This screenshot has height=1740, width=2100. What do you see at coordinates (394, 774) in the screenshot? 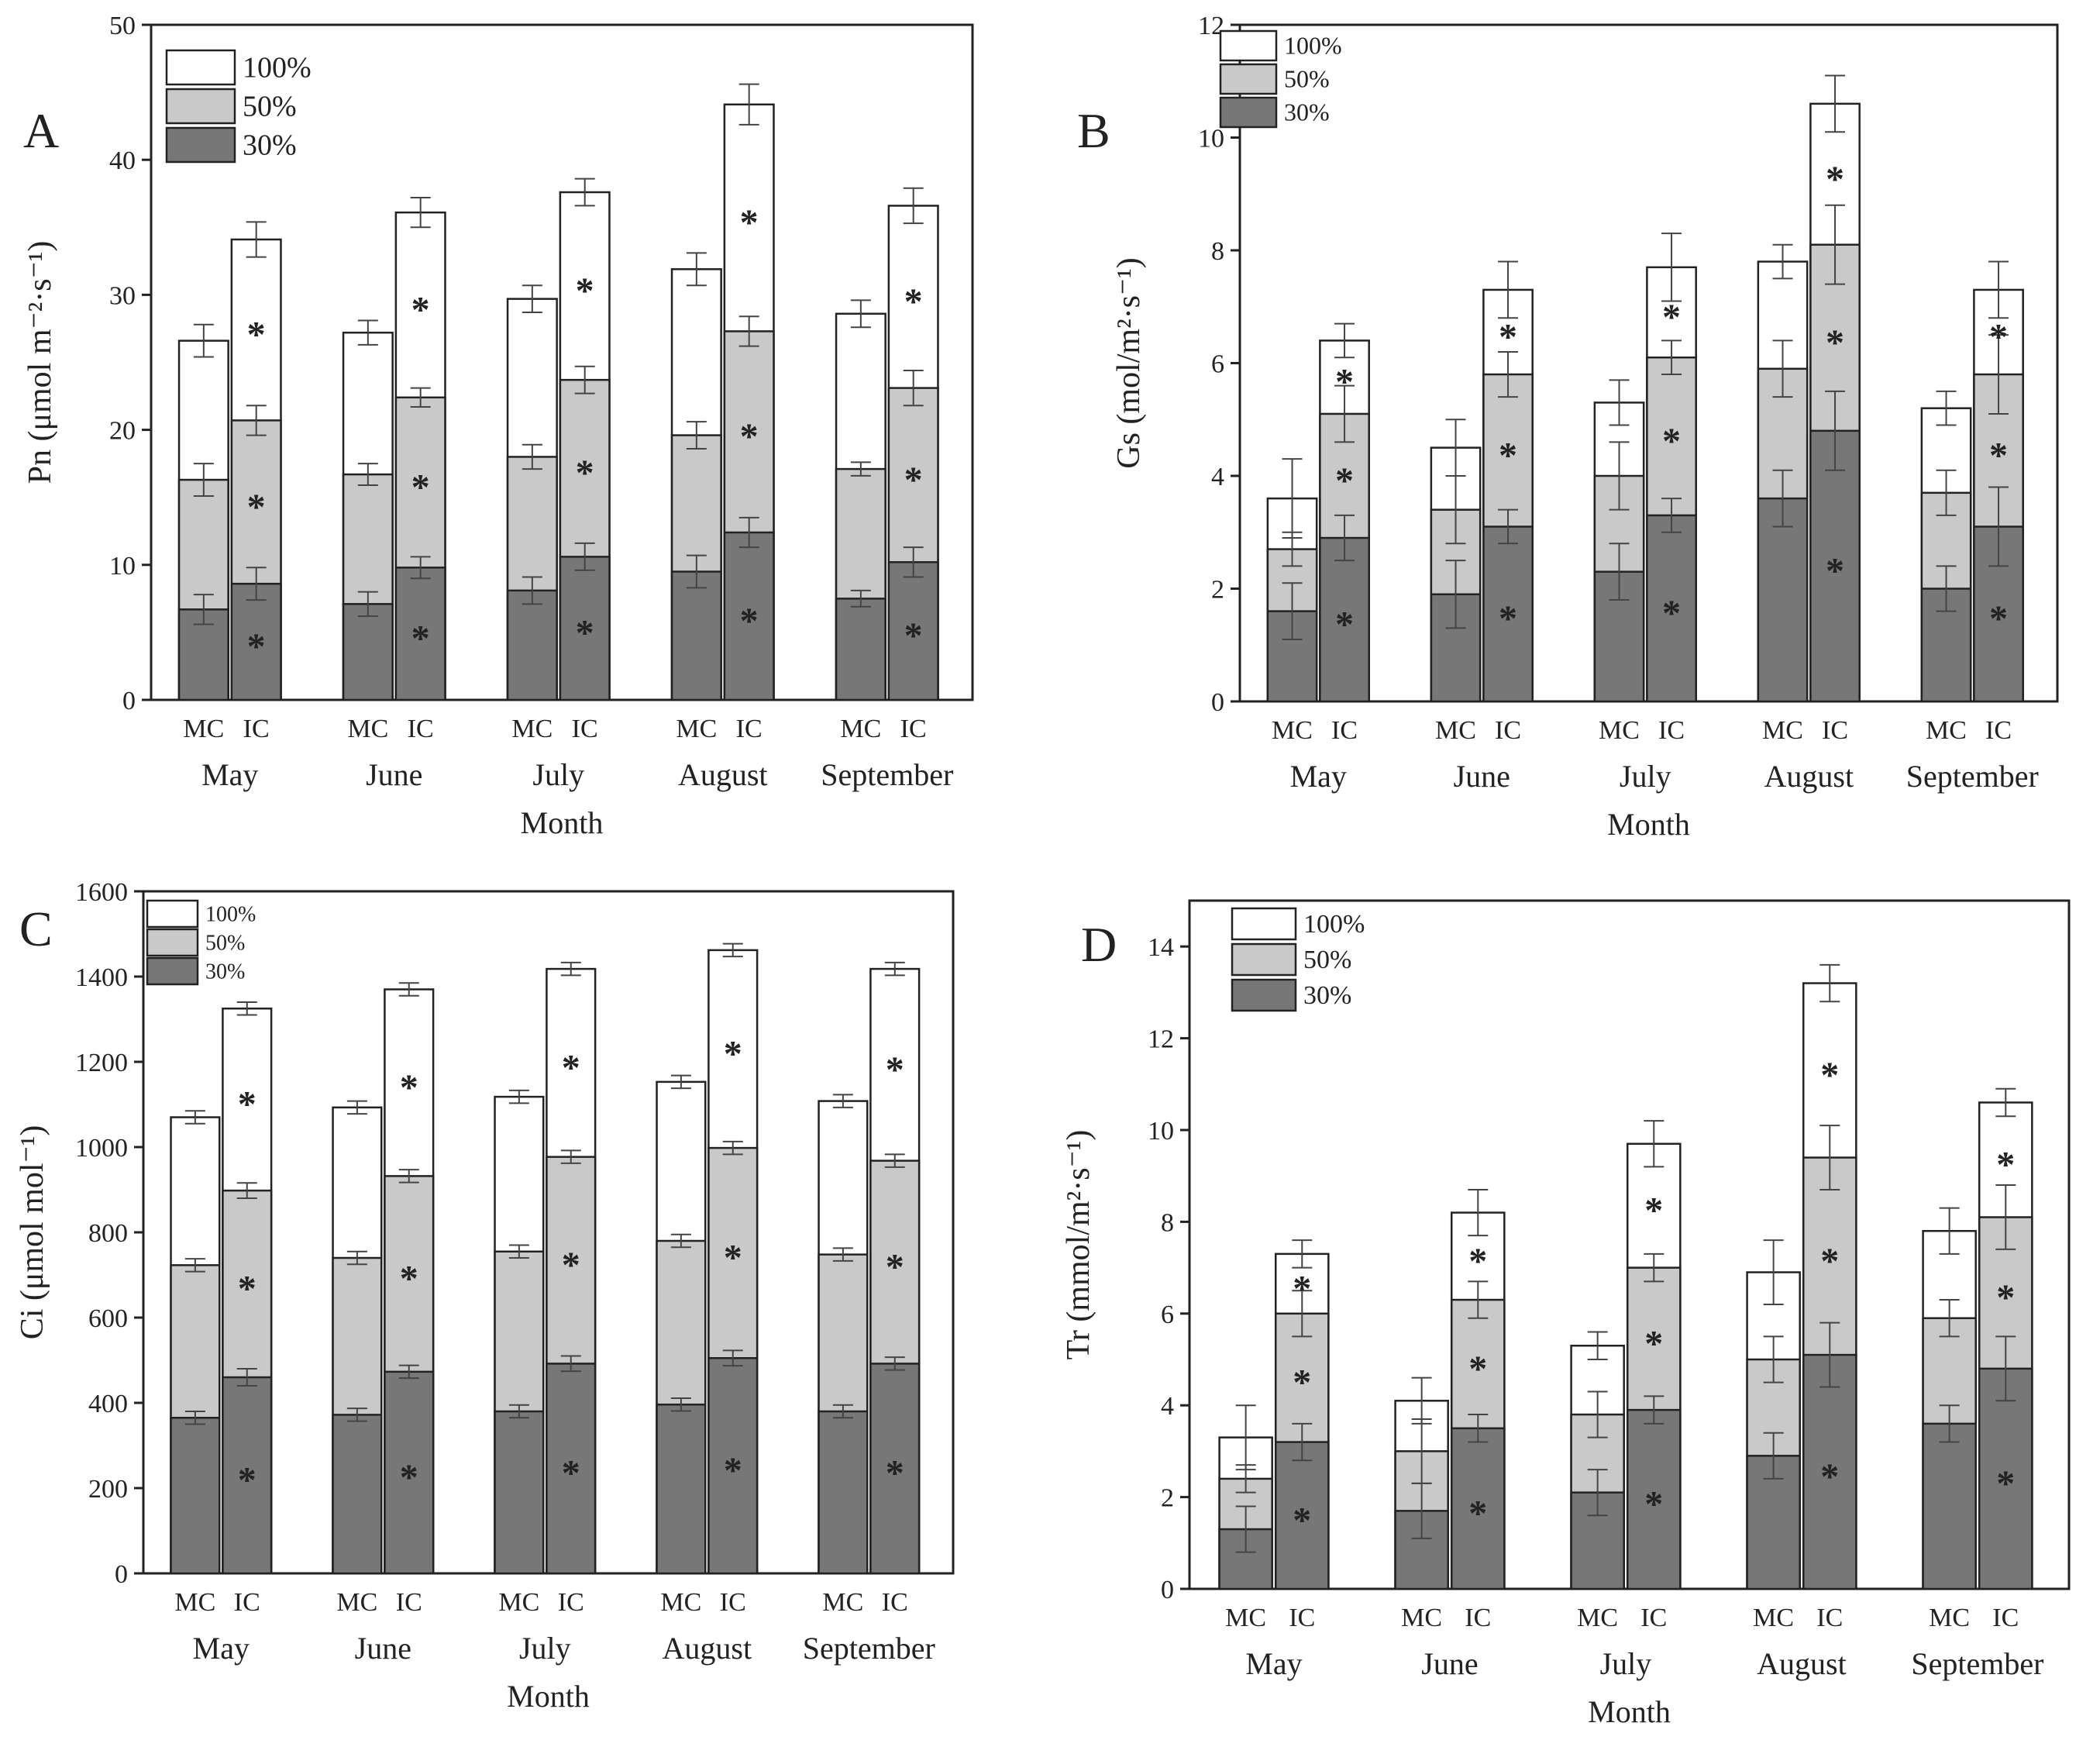
I see `month-label: June` at bounding box center [394, 774].